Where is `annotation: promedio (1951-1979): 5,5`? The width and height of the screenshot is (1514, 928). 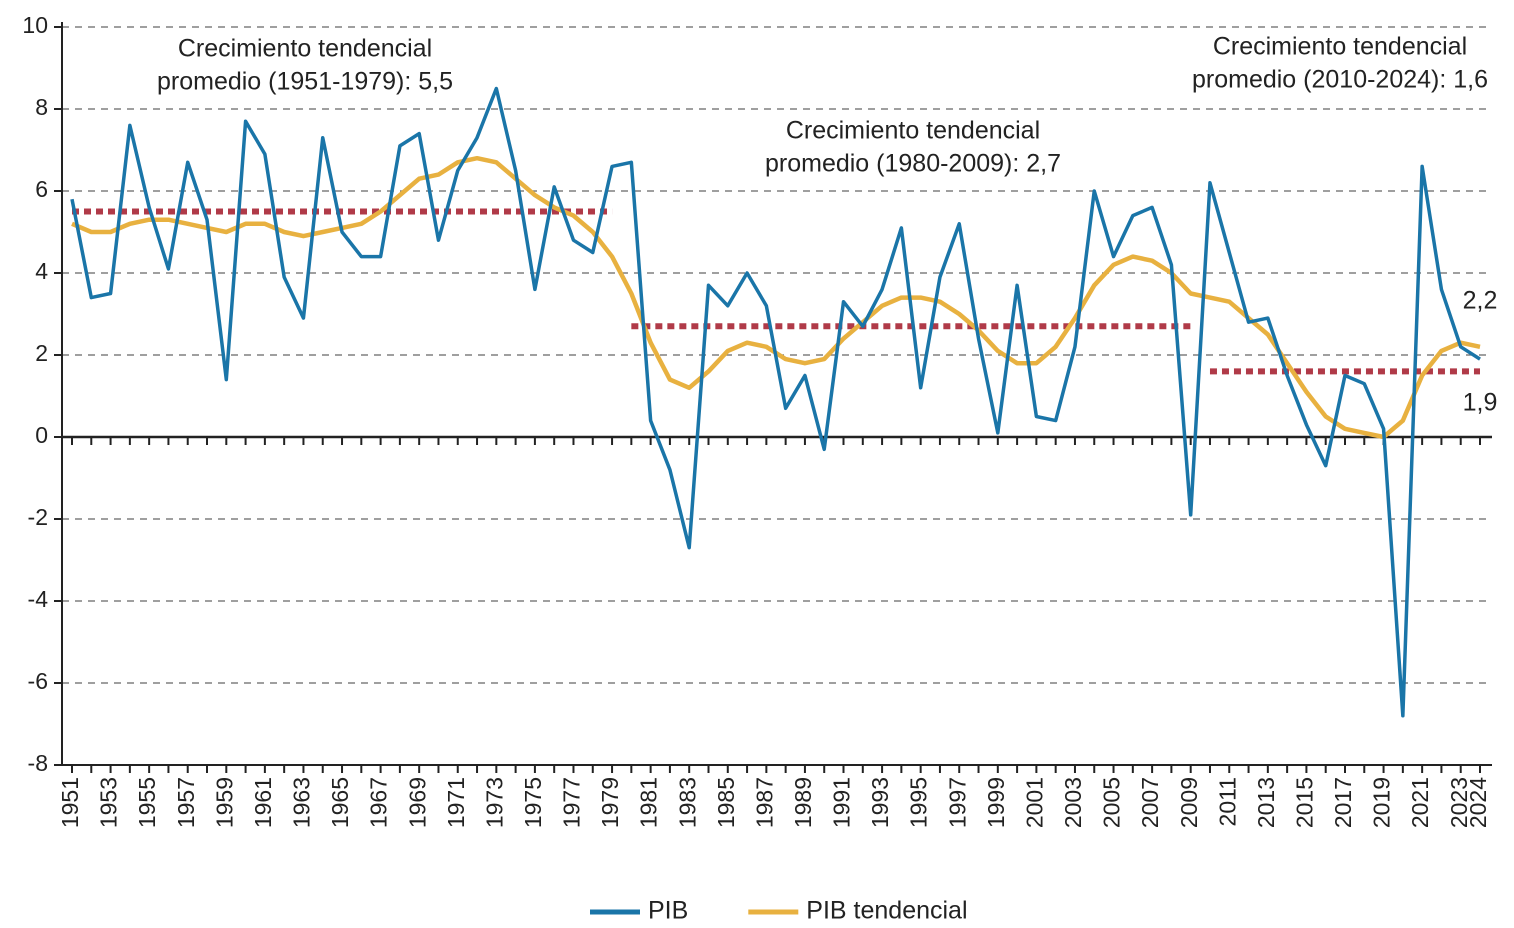 annotation: promedio (1951-1979): 5,5 is located at coordinates (305, 82).